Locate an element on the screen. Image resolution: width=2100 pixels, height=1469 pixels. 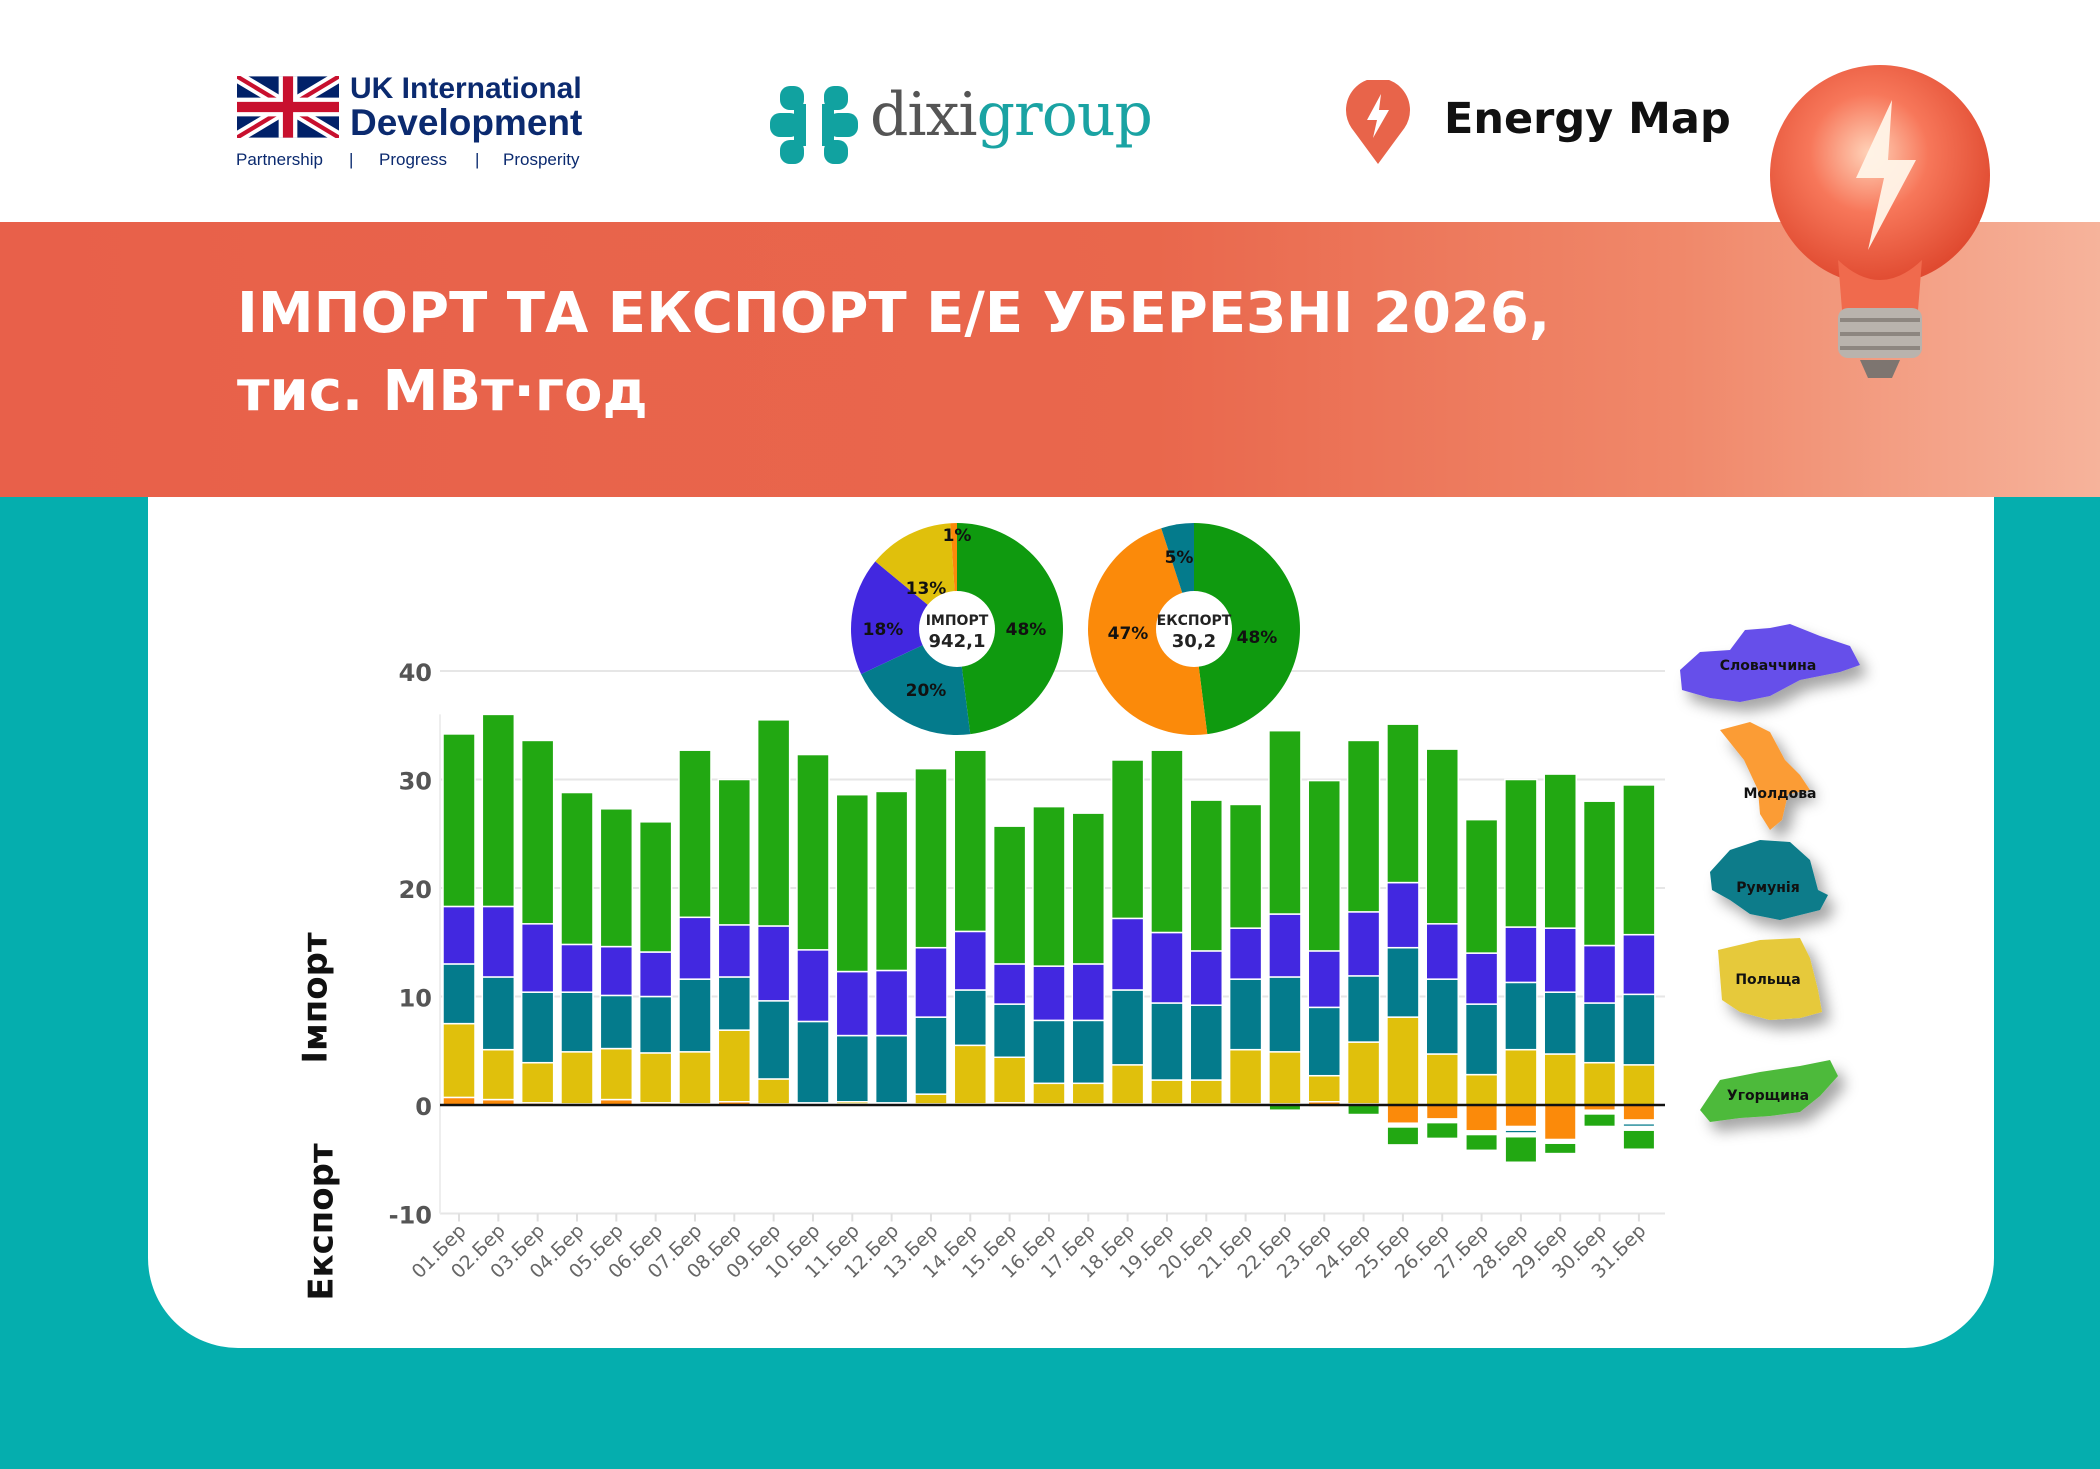
pie-slice is located at coordinates (1010, 629).